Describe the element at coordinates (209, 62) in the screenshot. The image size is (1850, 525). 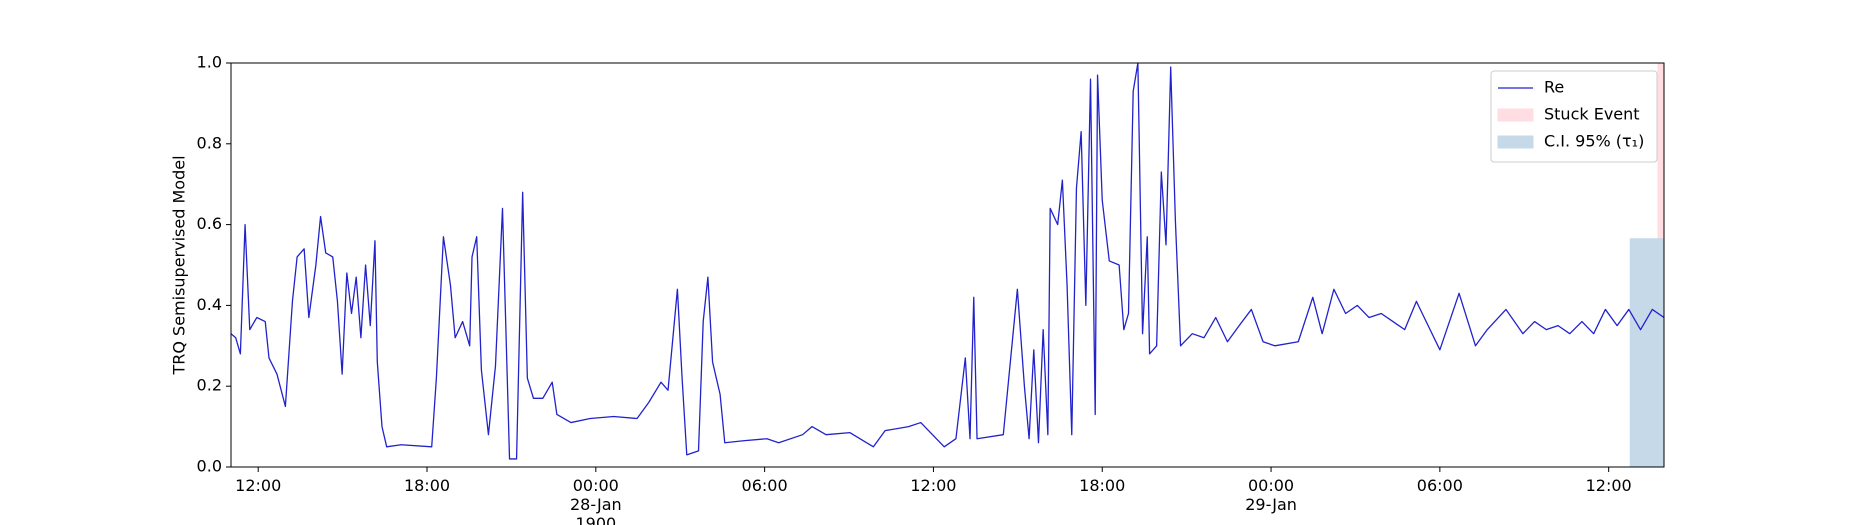
I see `y-tick-label: 1.0` at that location.